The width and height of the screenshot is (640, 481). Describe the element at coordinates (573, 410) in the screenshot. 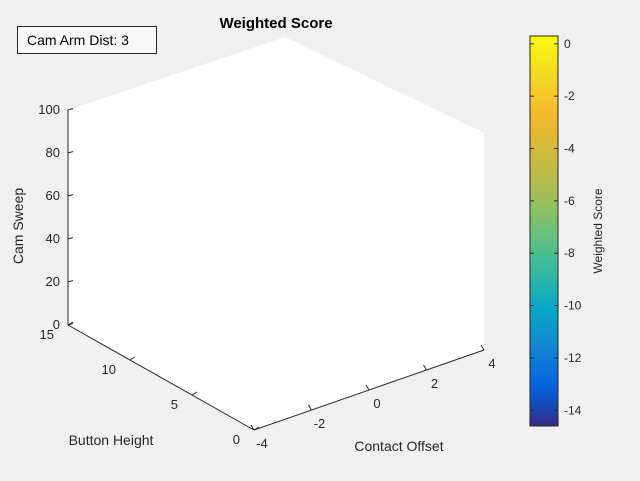

I see `colorbar-tick-label: -14` at that location.